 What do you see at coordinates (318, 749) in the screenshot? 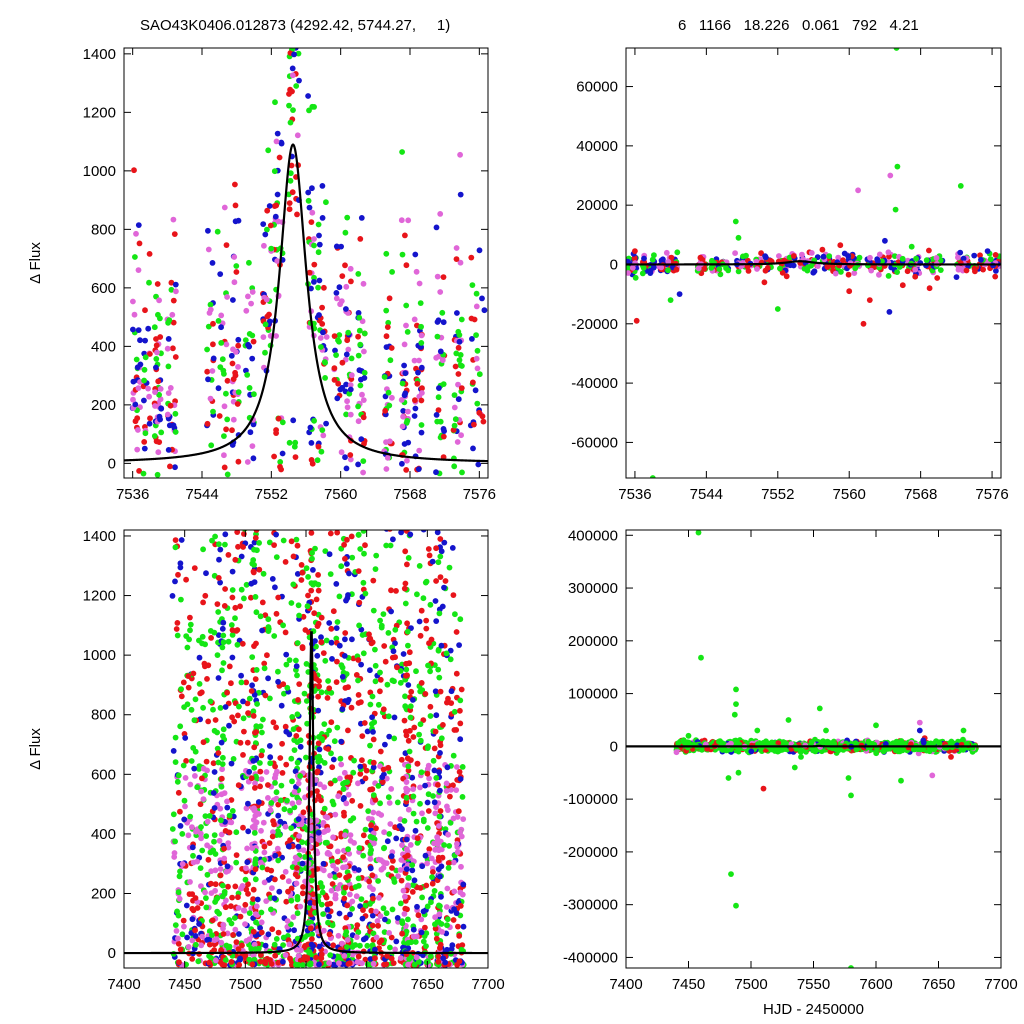
I see `data-points` at bounding box center [318, 749].